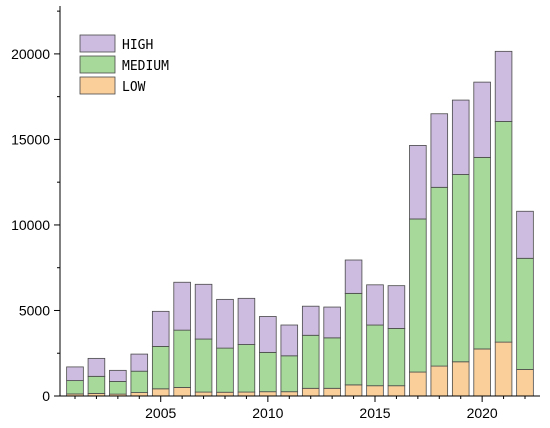 The height and width of the screenshot is (428, 550). I want to click on bar-medium-2020, so click(482, 253).